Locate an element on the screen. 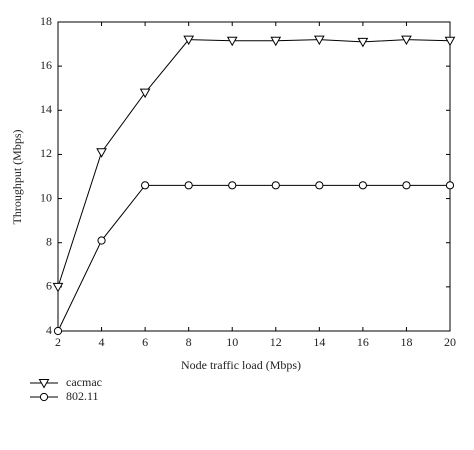 Image resolution: width=474 pixels, height=450 pixels. y-tick-label: 8 is located at coordinates (49, 241).